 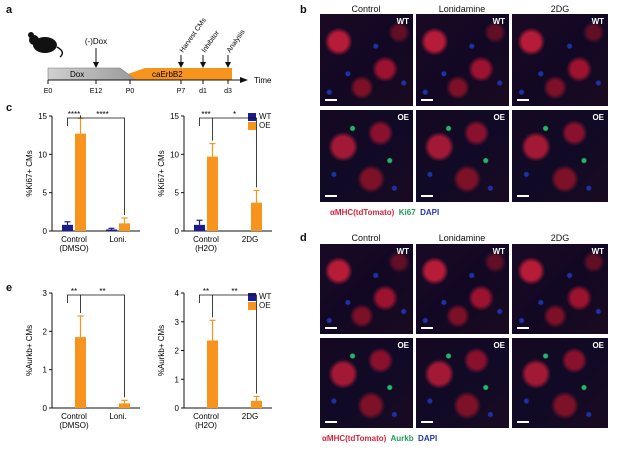 What do you see at coordinates (92, 74) in the screenshot?
I see `dox-bar` at bounding box center [92, 74].